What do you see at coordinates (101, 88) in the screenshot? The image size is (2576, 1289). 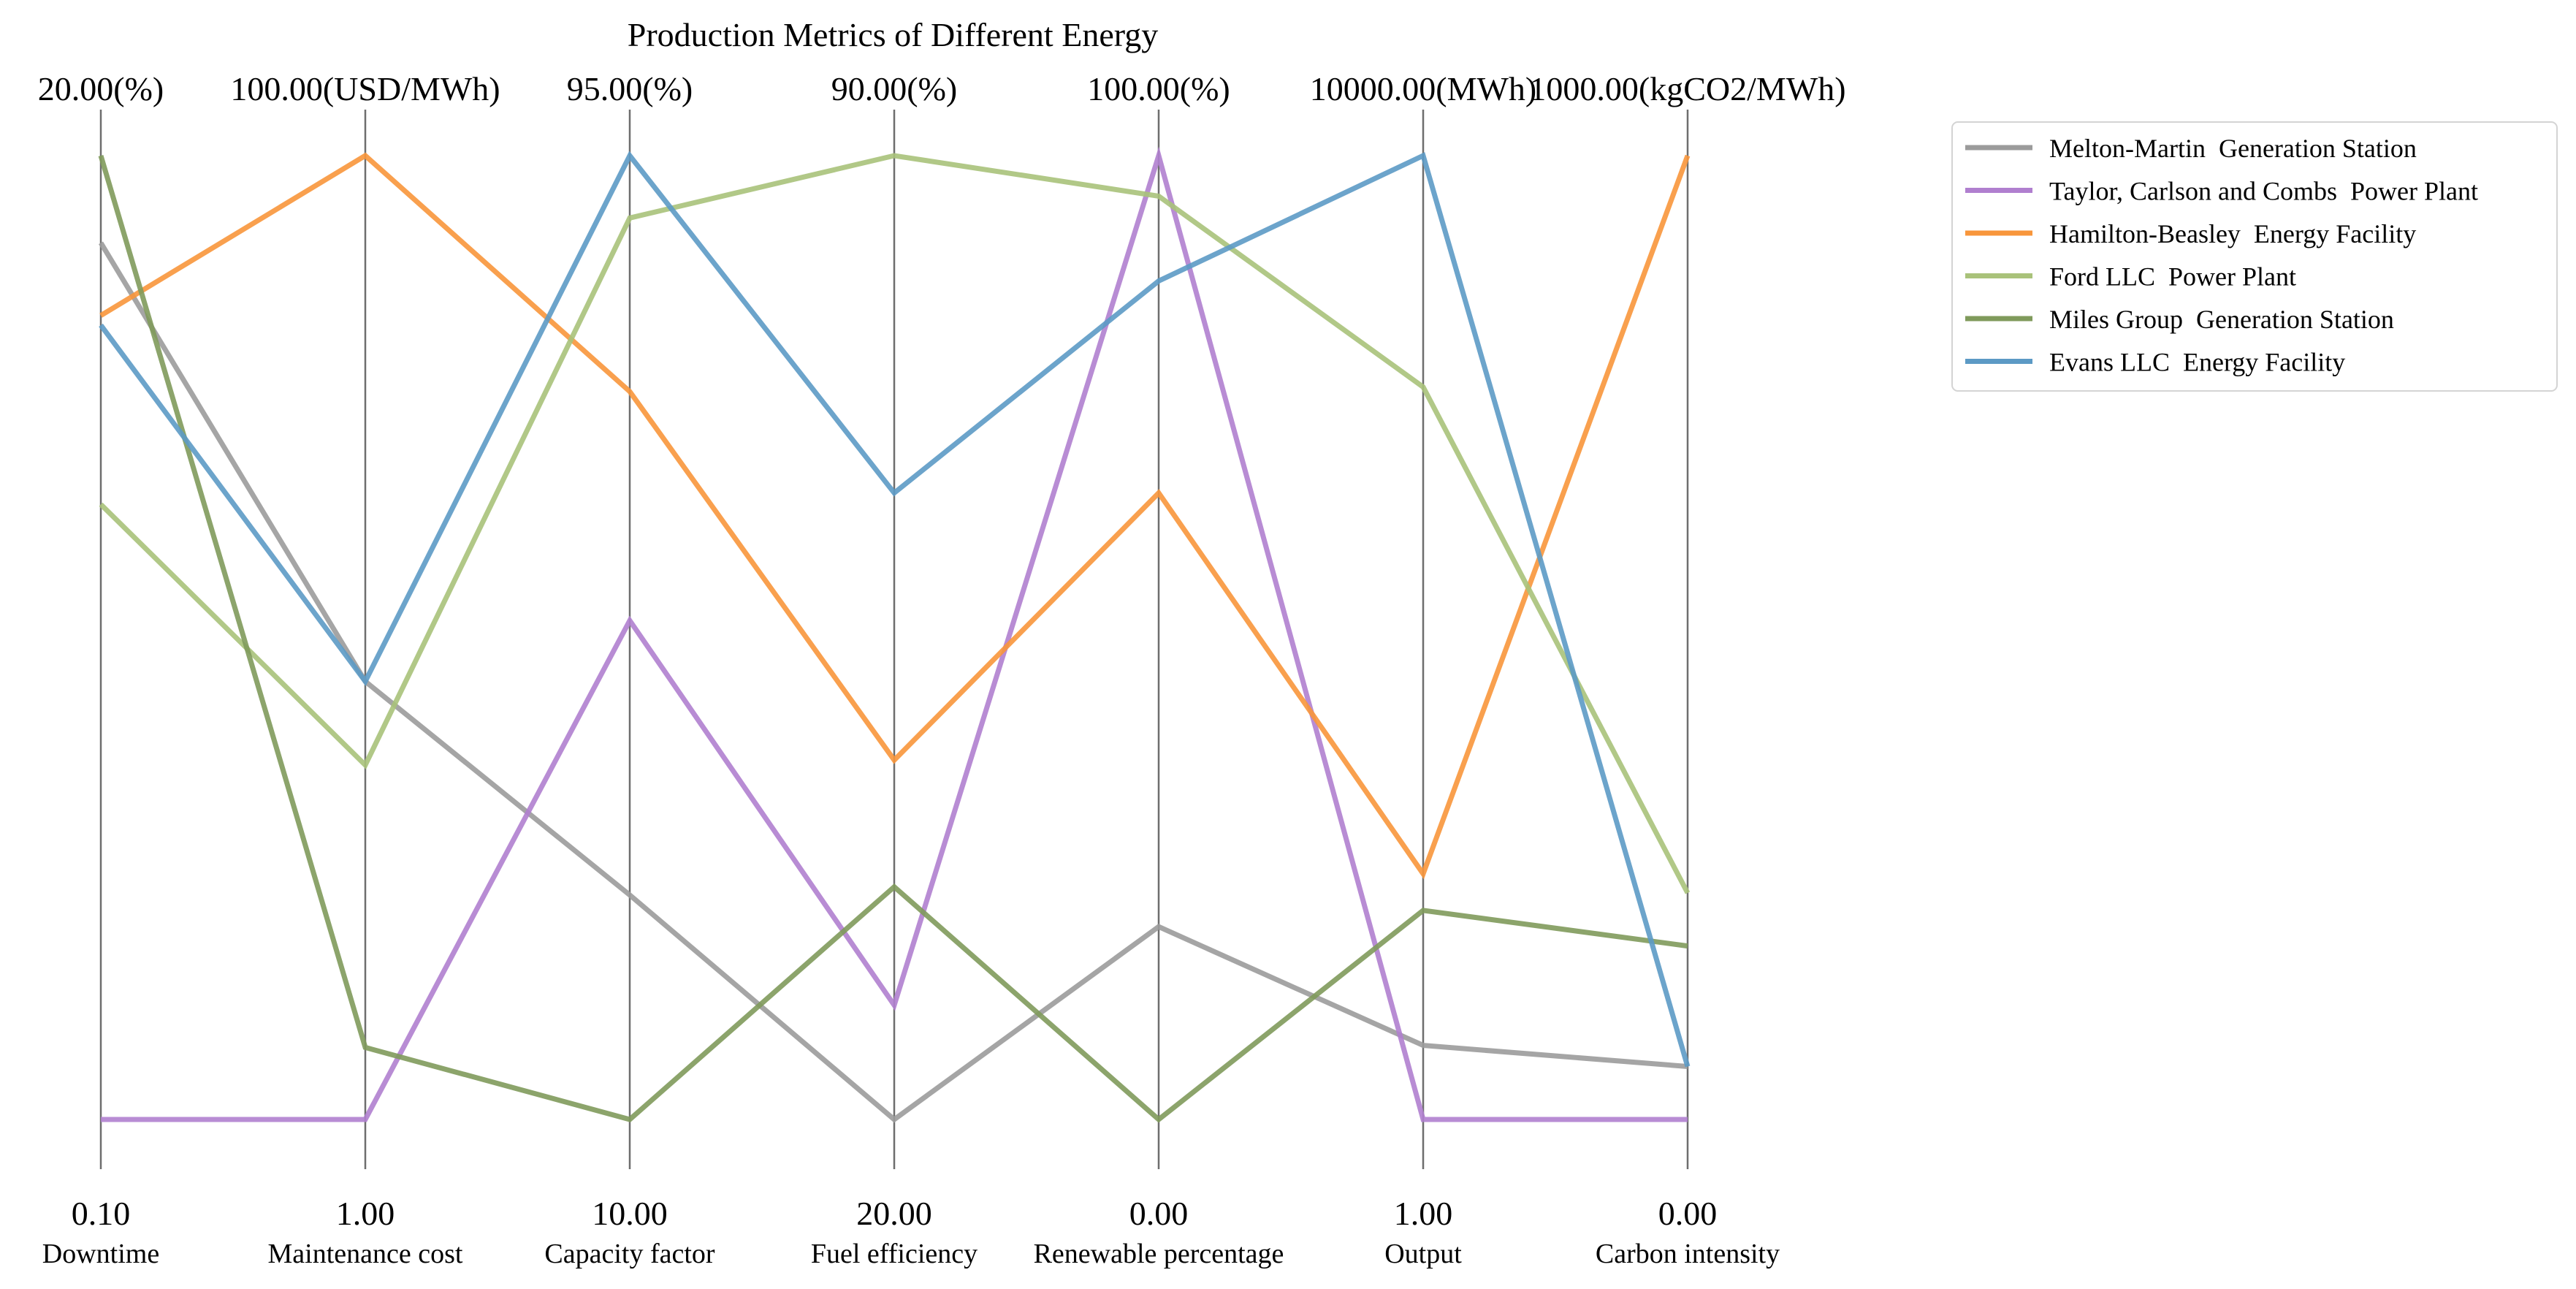 I see `axis-max-label-downtime: 20.00(%)` at bounding box center [101, 88].